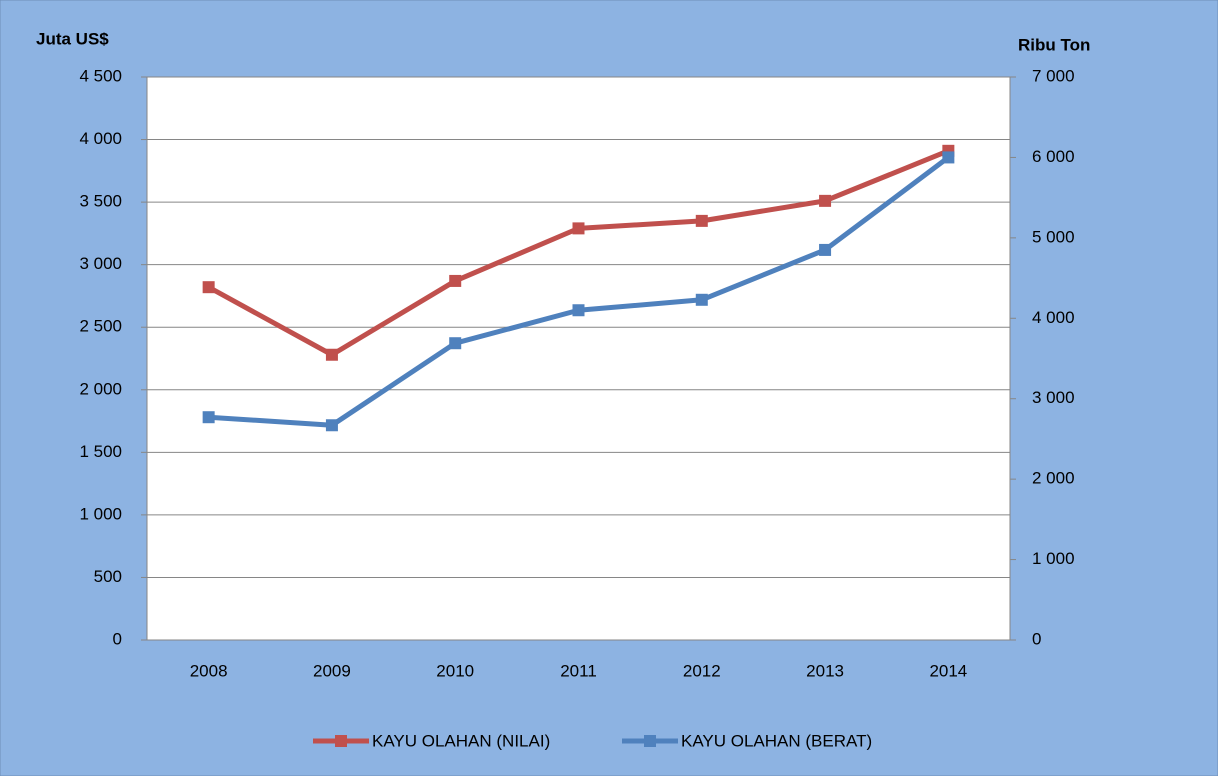  Describe the element at coordinates (1053, 156) in the screenshot. I see `y2-tick-label: 6 000` at that location.